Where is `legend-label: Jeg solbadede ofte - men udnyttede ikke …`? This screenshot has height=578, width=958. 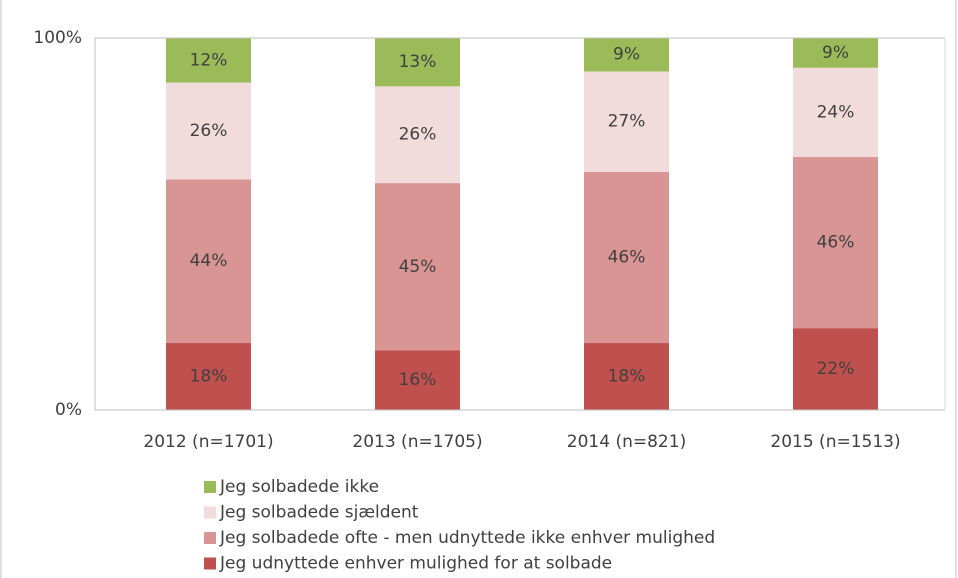 legend-label: Jeg solbadede ofte - men udnyttede ikke … is located at coordinates (467, 538).